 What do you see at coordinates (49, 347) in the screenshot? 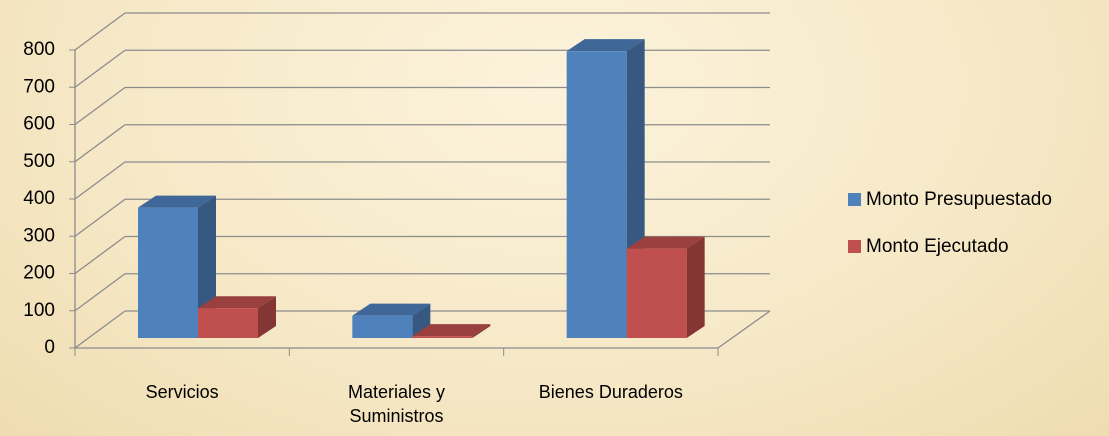
I see `y-tick-label: 0` at bounding box center [49, 347].